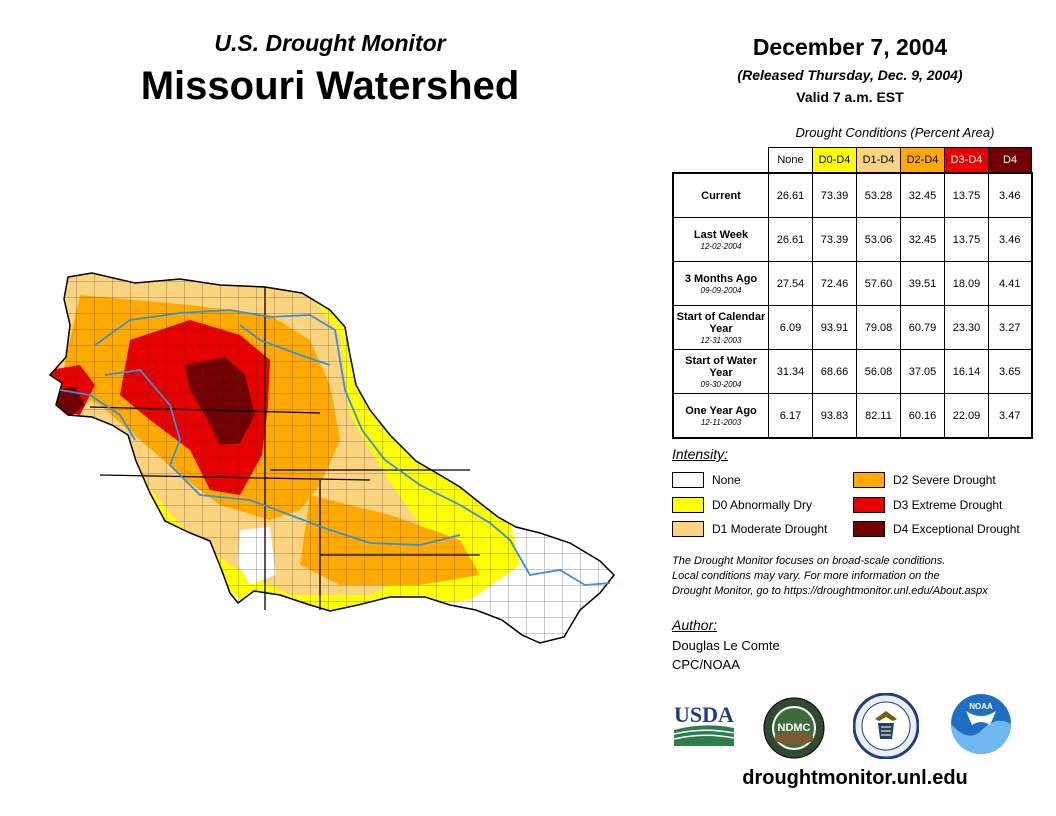  I want to click on table-cell: 6.09, so click(790, 327).